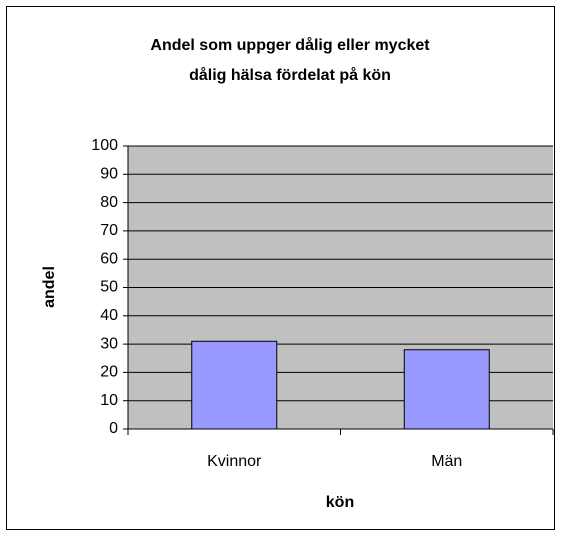  I want to click on y-tick-label: 60, so click(109, 258).